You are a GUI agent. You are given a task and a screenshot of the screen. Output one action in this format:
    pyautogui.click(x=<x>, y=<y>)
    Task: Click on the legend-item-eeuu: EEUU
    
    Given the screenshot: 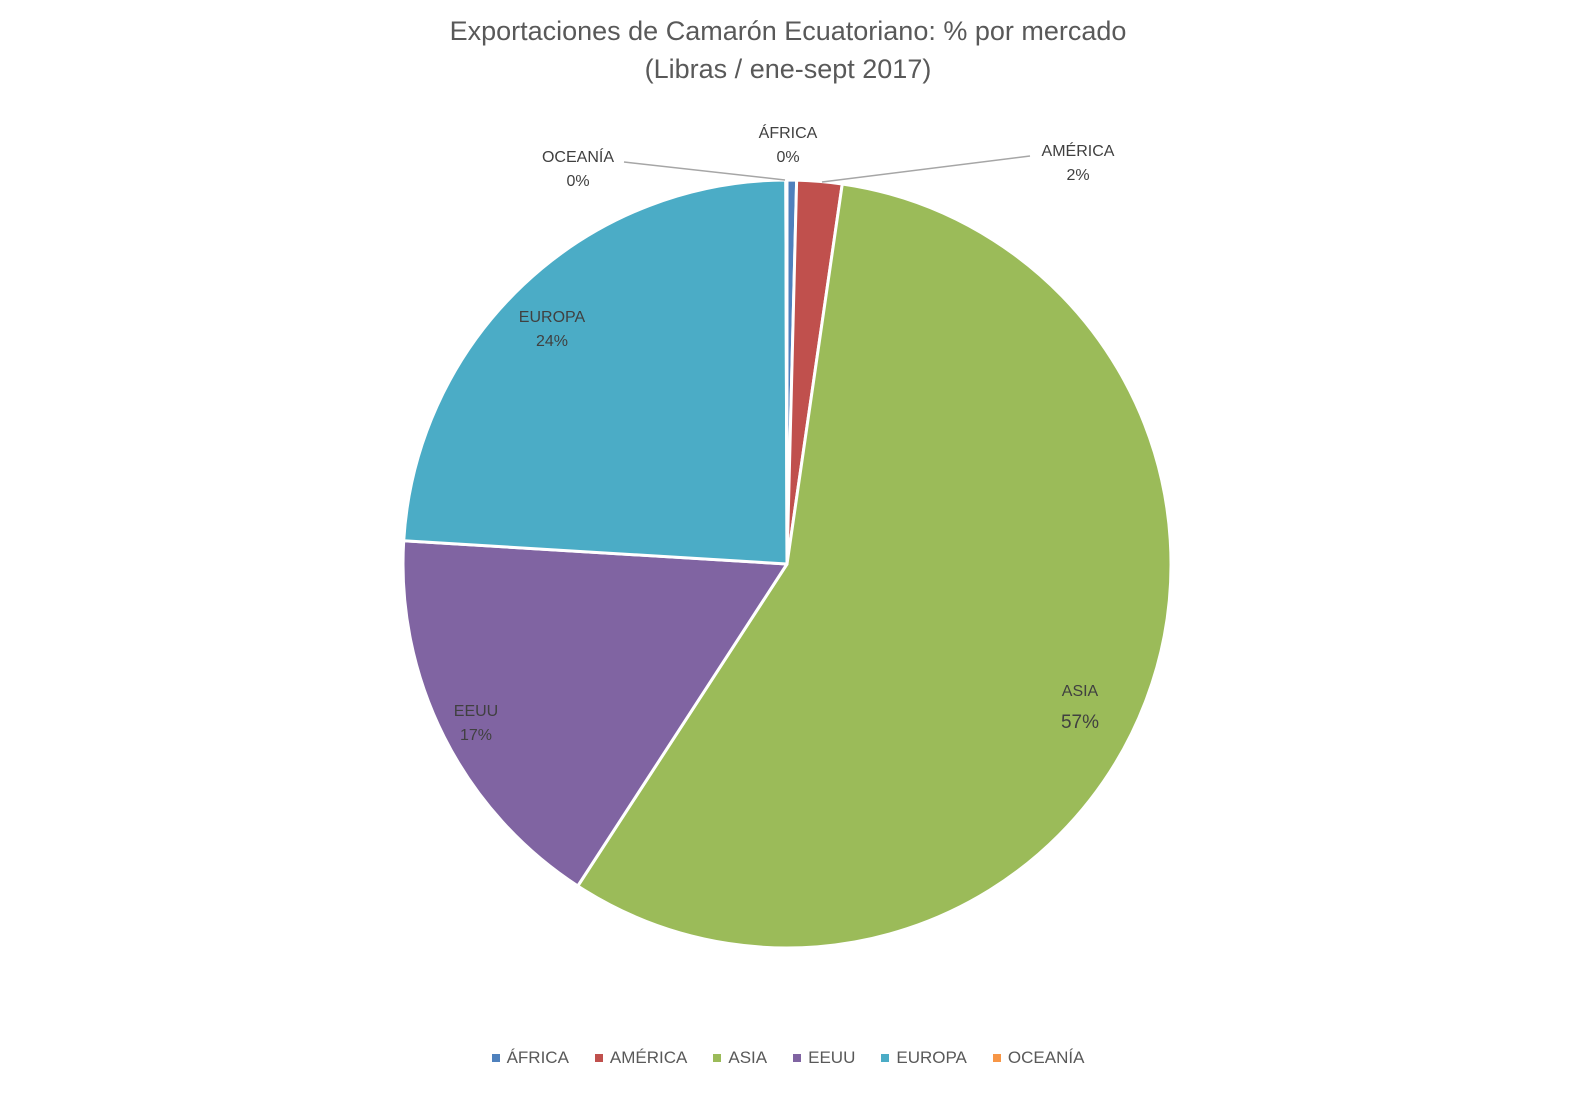 What is the action you would take?
    pyautogui.click(x=824, y=1058)
    